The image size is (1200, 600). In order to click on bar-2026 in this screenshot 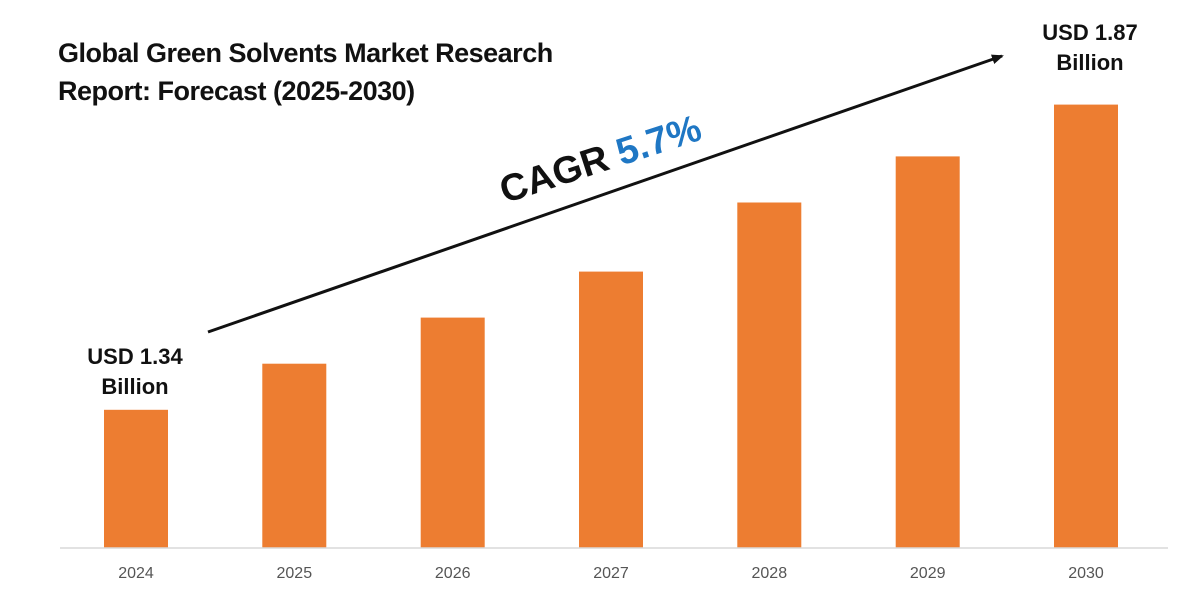, I will do `click(452, 432)`.